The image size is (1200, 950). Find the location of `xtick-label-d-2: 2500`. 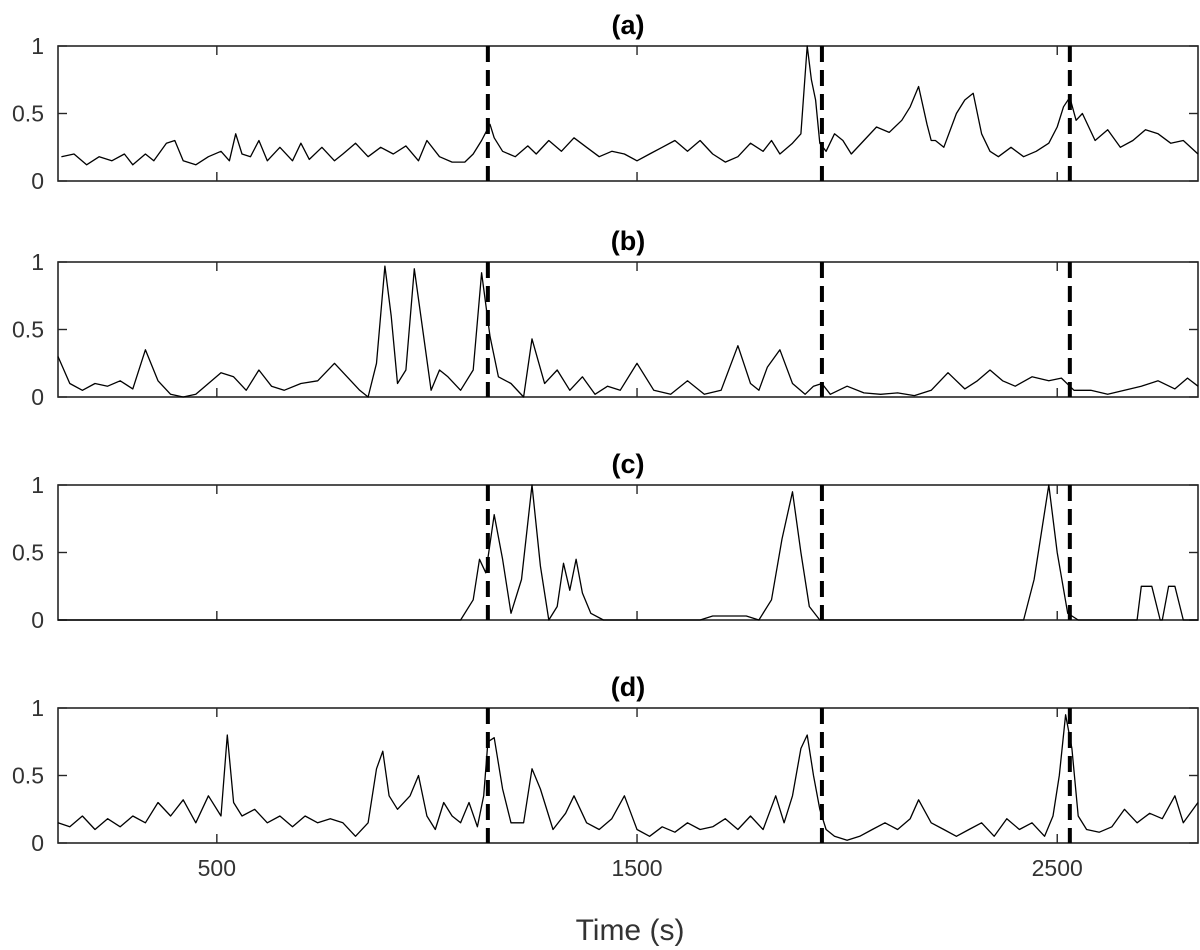

xtick-label-d-2: 2500 is located at coordinates (1057, 868).